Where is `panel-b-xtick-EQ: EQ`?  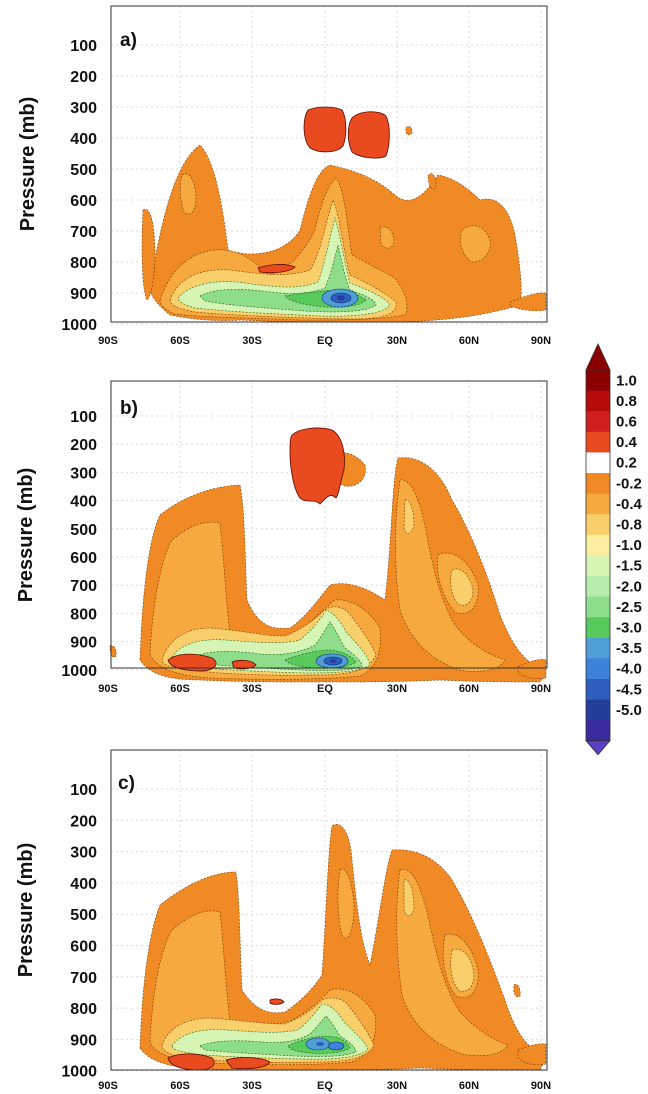 panel-b-xtick-EQ: EQ is located at coordinates (325, 689).